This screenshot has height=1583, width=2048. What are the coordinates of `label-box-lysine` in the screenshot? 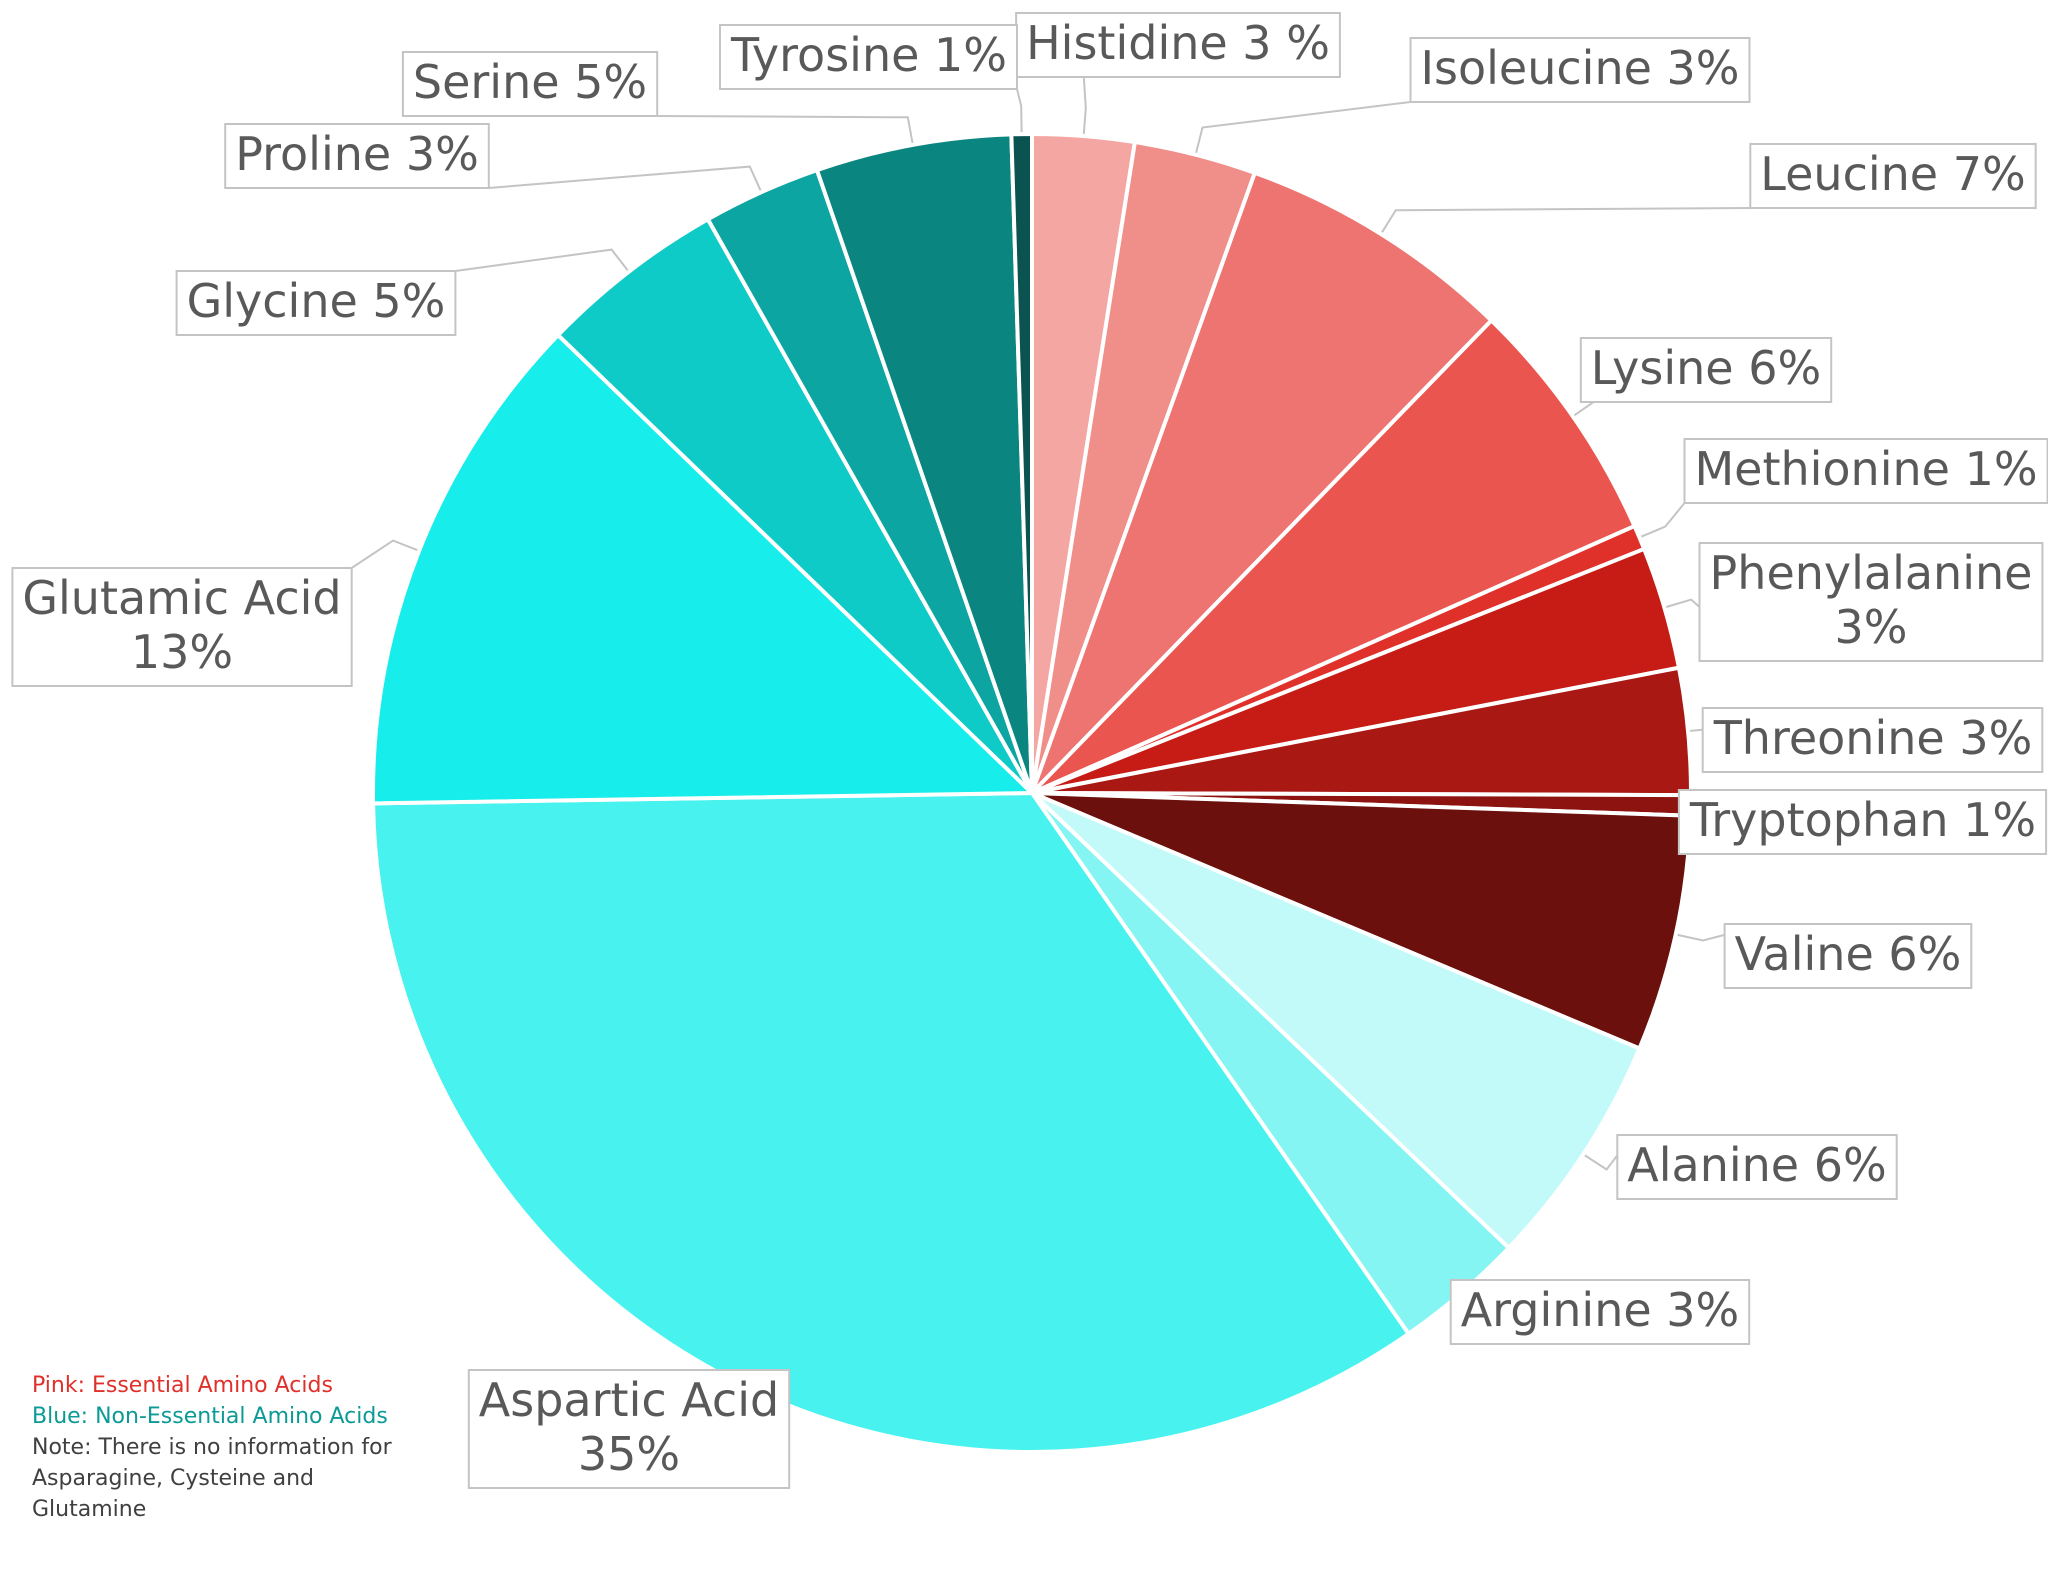 It's located at (1706, 370).